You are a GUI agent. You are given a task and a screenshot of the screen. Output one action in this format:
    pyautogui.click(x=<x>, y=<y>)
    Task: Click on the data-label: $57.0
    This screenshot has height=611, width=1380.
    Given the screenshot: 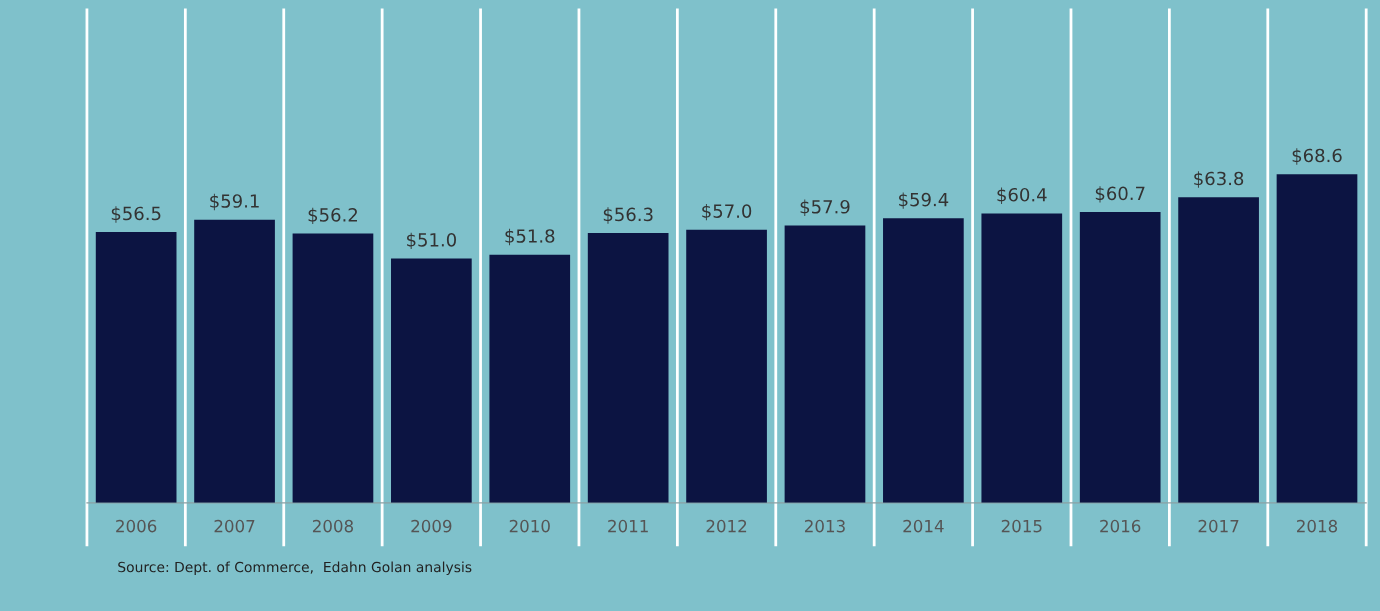 What is the action you would take?
    pyautogui.click(x=727, y=212)
    